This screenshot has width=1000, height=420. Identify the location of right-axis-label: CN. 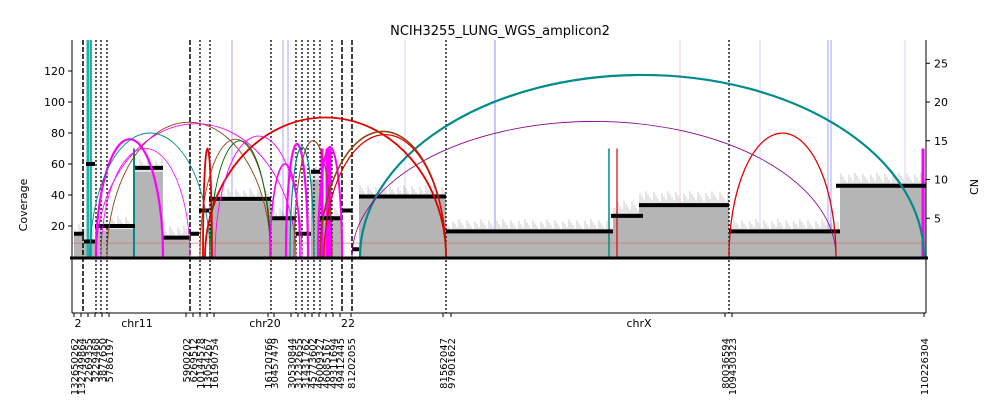
(974, 187).